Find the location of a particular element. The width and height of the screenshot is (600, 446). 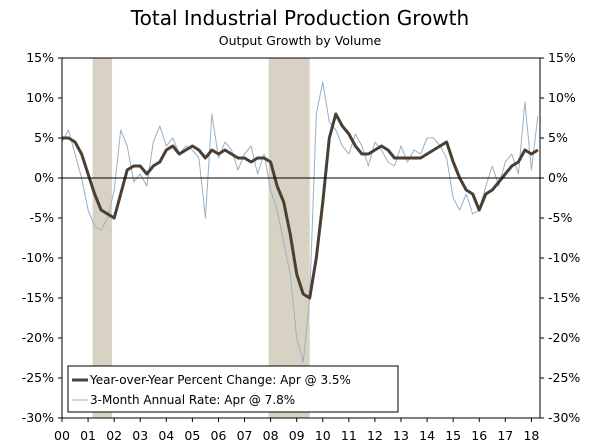

x-tick-label: 11 is located at coordinates (349, 435).